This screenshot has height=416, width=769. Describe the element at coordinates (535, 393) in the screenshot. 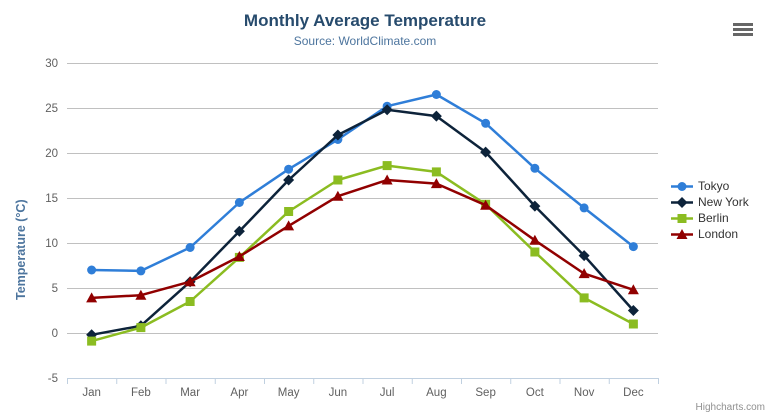

I see `x-axis-label: Oct` at that location.